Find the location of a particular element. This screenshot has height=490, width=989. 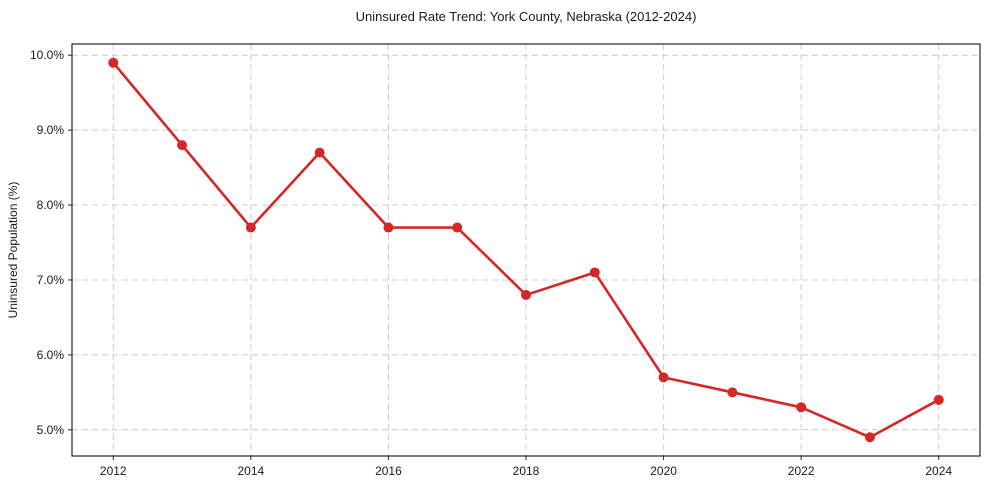

x-tick-label: 2024 is located at coordinates (938, 471).